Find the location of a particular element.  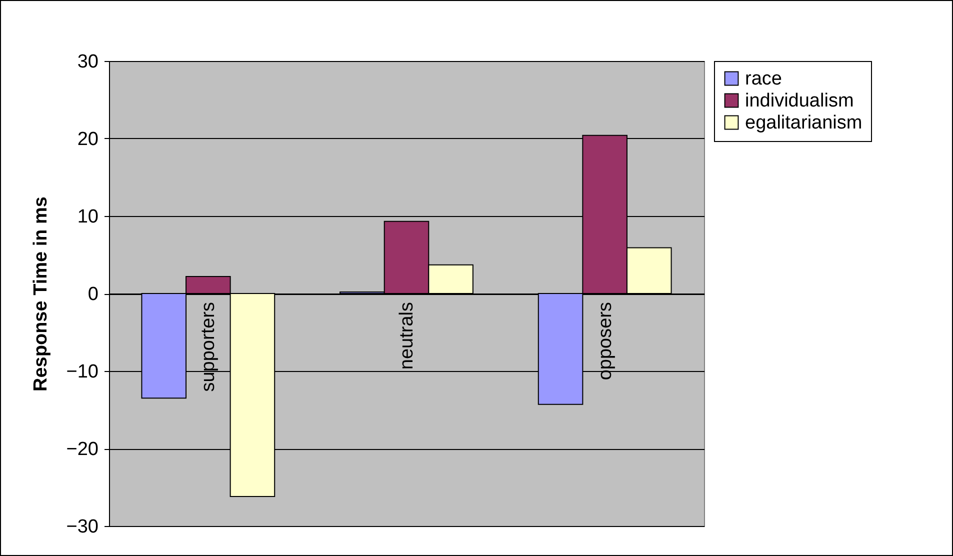

legend-label: individualism is located at coordinates (799, 101).